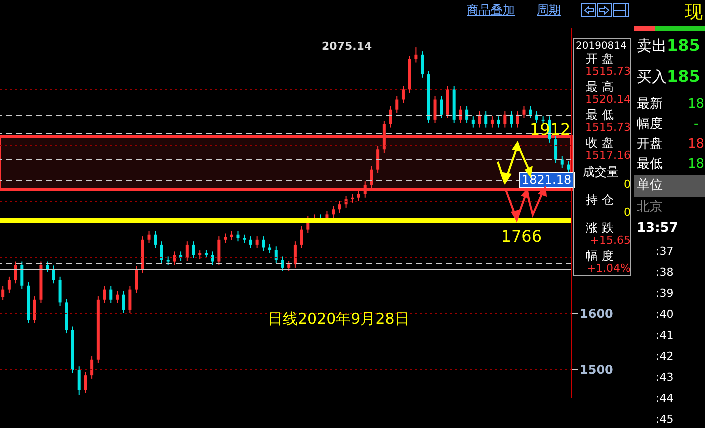  Describe the element at coordinates (652, 46) in the screenshot. I see `text: 卖出` at that location.